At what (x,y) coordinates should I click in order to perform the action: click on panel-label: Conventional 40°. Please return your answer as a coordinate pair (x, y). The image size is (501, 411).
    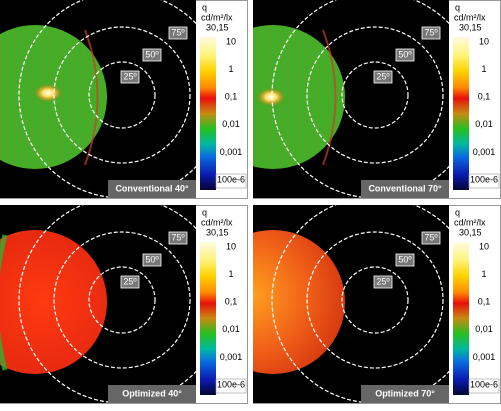
    Looking at the image, I should click on (152, 188).